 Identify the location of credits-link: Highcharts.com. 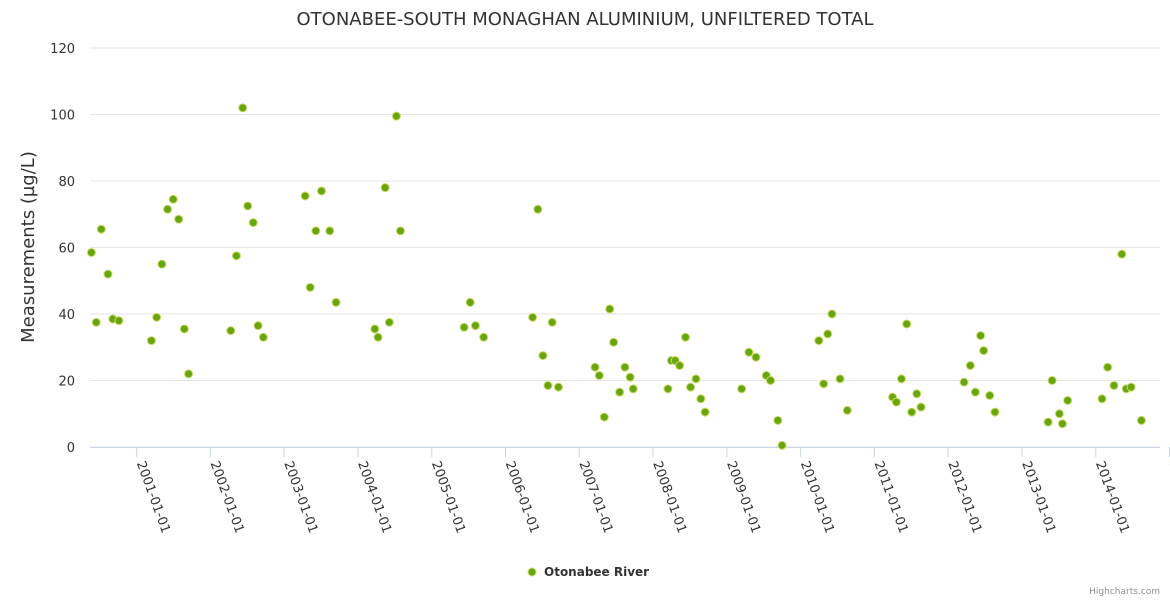
(1124, 592).